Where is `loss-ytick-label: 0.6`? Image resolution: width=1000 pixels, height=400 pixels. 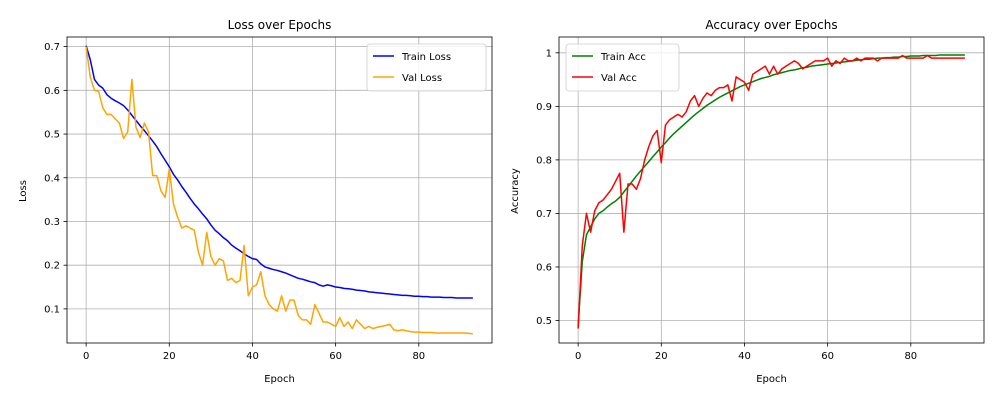 loss-ytick-label: 0.6 is located at coordinates (52, 91).